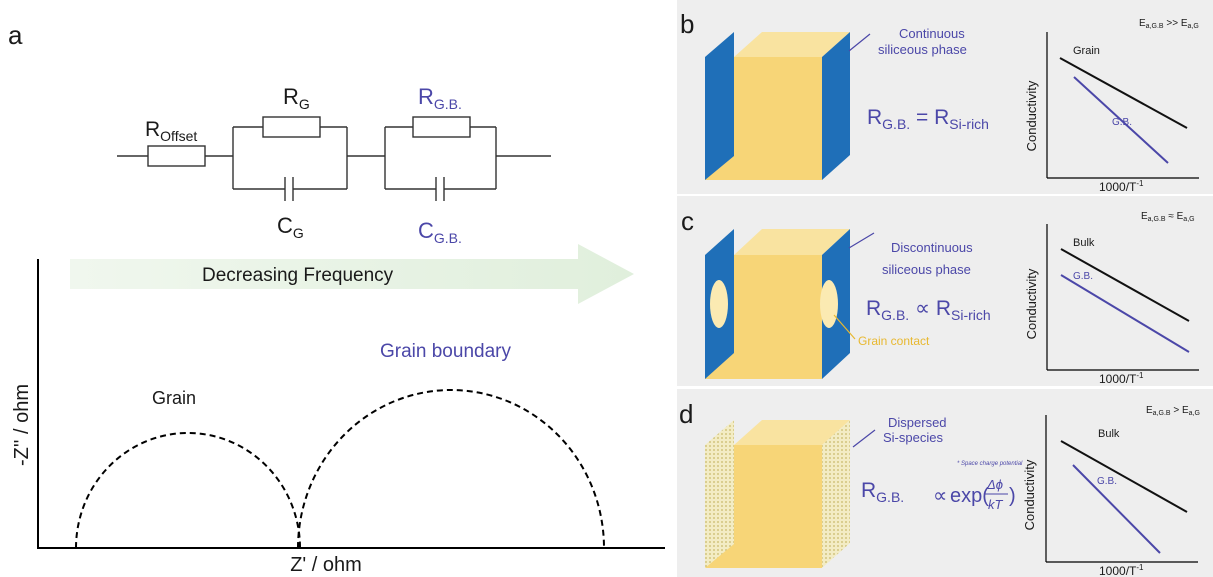 The image size is (1213, 577). Describe the element at coordinates (296, 98) in the screenshot. I see `r-grain-label: RG` at that location.